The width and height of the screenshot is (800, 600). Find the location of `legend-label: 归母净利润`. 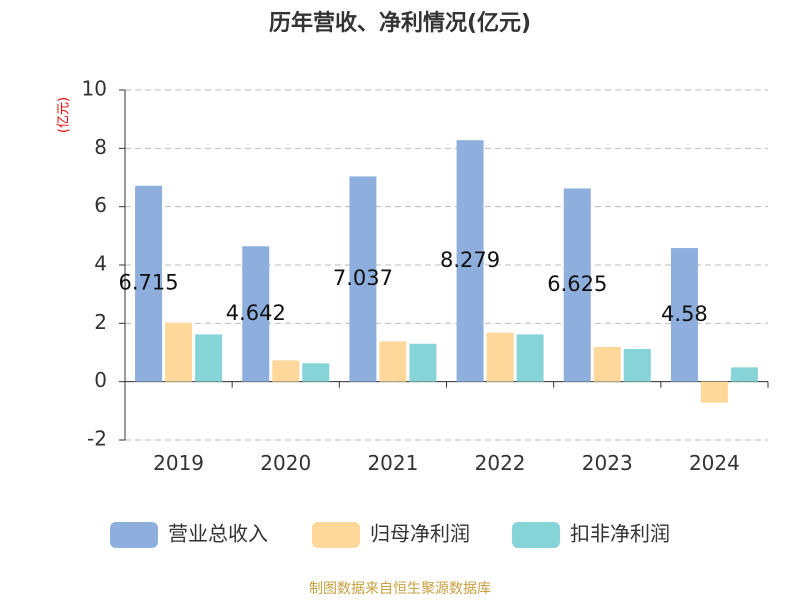

legend-label: 归母净利润 is located at coordinates (420, 534).